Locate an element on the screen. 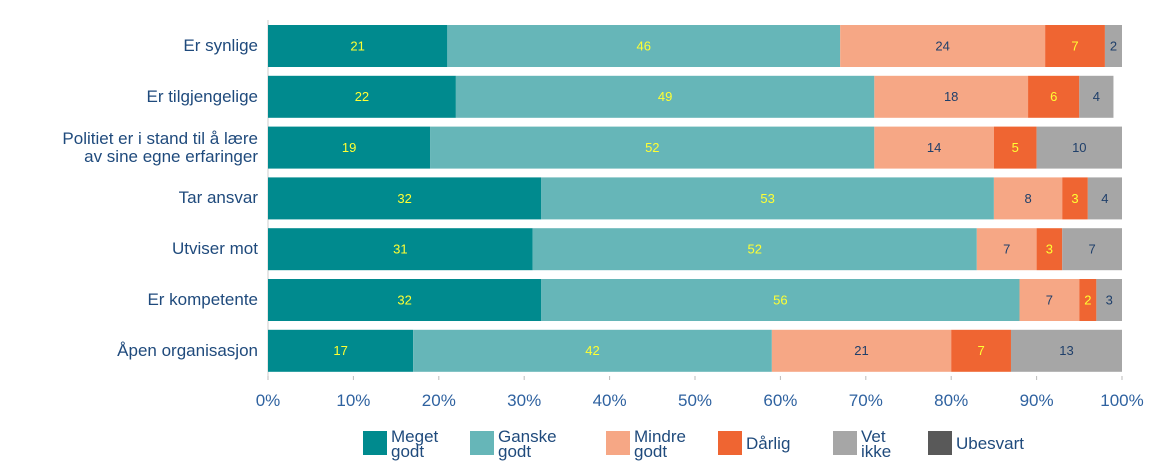 This screenshot has height=464, width=1151. category-label: Er synlige is located at coordinates (220, 45).